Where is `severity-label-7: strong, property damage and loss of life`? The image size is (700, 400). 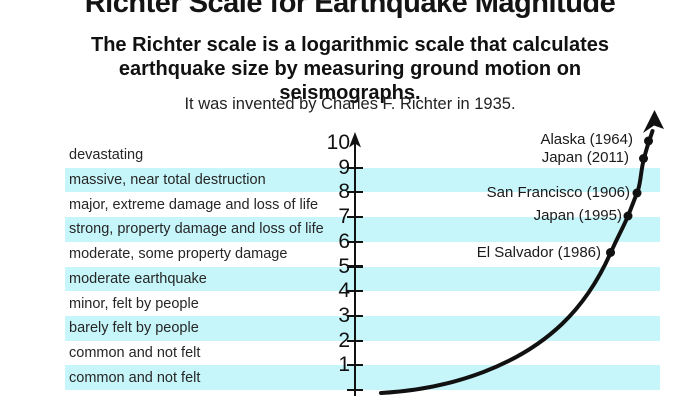
severity-label-7: strong, property damage and loss of life is located at coordinates (196, 229).